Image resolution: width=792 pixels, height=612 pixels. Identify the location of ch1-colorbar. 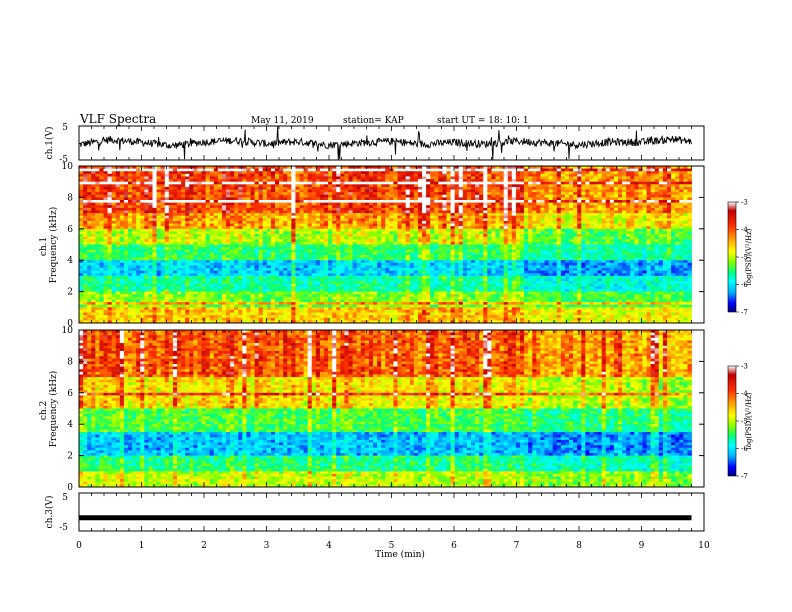
(732, 257).